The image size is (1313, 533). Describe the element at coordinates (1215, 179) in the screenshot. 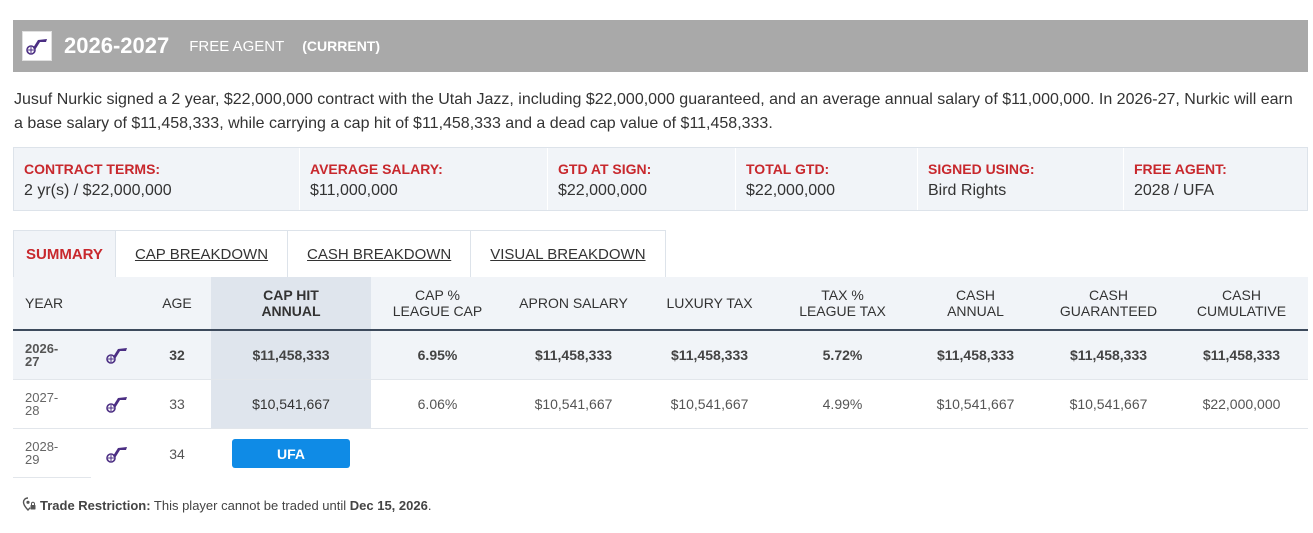

I see `term-free-agent: FREE AGENT: 2028 / UFA` at that location.